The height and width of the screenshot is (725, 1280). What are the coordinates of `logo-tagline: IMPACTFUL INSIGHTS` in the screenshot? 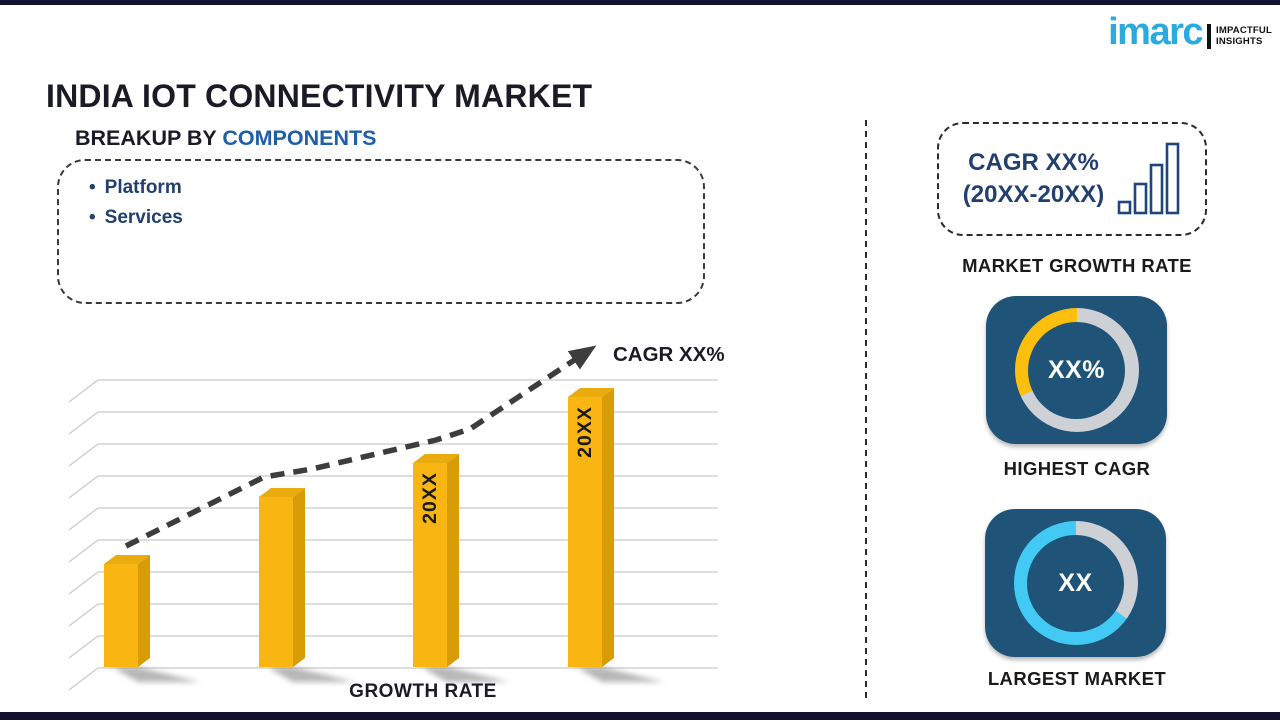 It's located at (1244, 36).